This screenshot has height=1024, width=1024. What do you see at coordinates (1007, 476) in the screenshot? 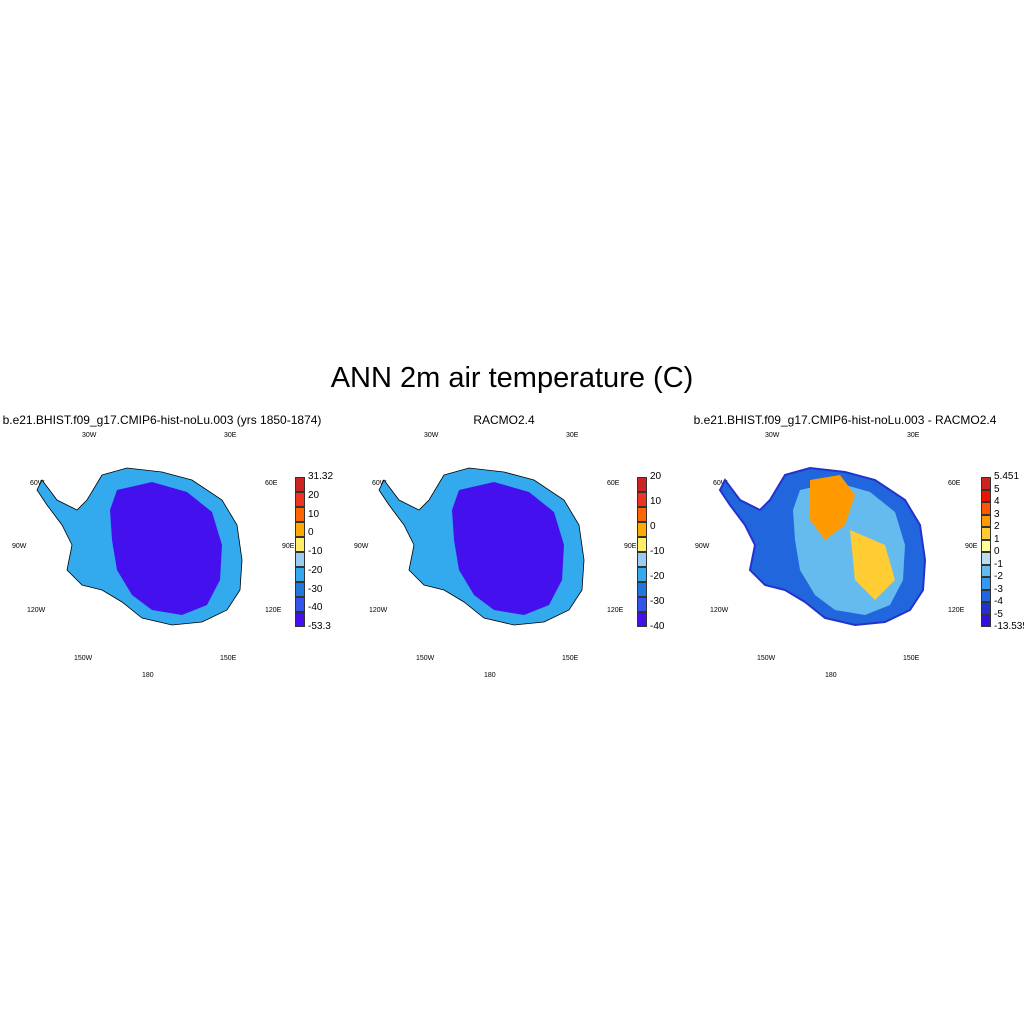
I see `colorbar-tick-label: 5.451` at bounding box center [1007, 476].